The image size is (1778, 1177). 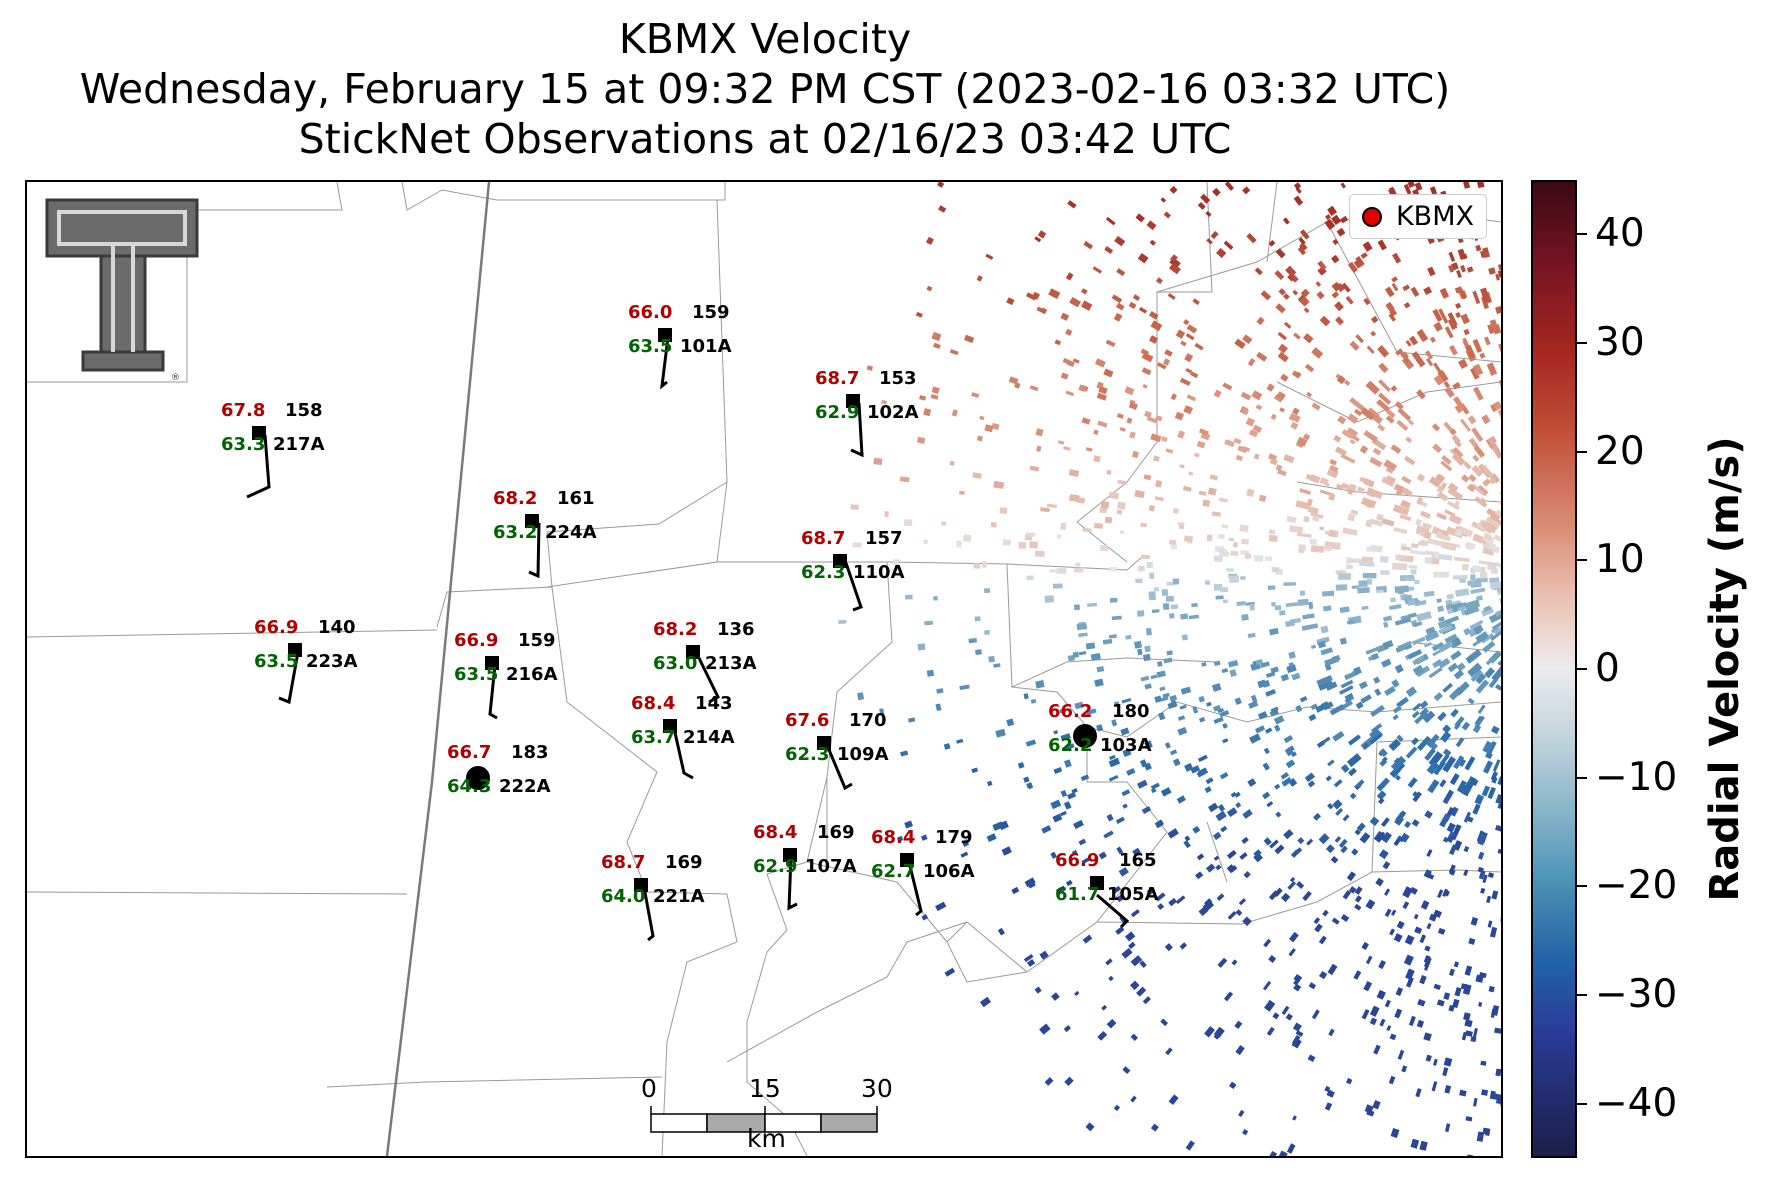 What do you see at coordinates (530, 752) in the screenshot?
I see `station-wind-direction: 183` at bounding box center [530, 752].